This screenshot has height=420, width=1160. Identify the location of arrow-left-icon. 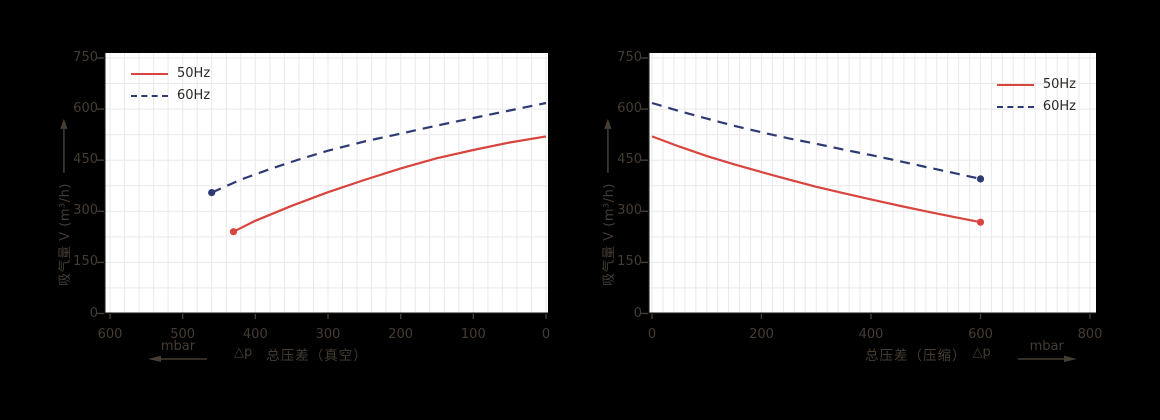
(177, 358).